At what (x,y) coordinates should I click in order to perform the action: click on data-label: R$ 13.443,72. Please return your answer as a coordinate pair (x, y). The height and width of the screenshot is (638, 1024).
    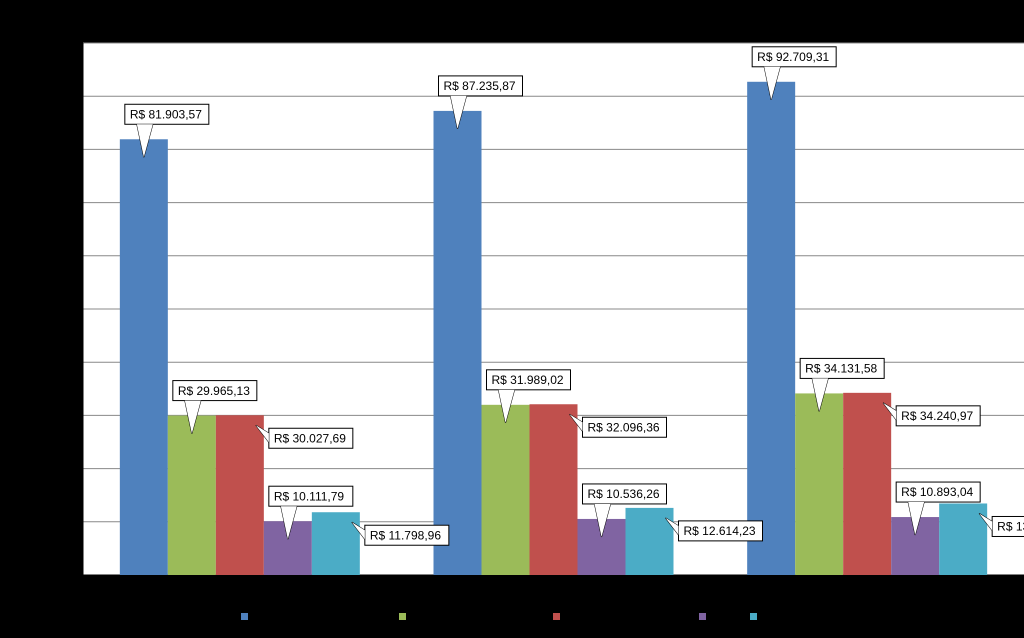
    Looking at the image, I should click on (1010, 527).